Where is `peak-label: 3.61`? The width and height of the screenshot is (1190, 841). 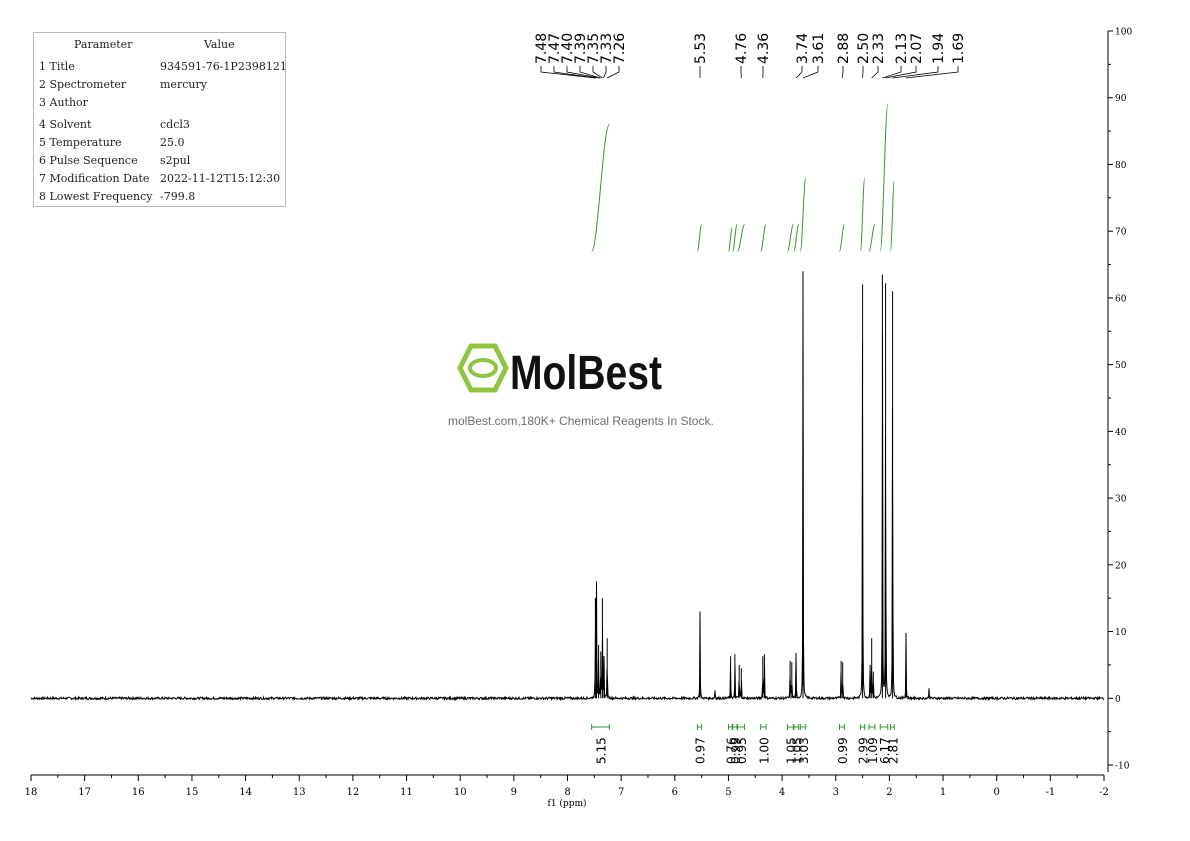
peak-label: 3.61 is located at coordinates (819, 48).